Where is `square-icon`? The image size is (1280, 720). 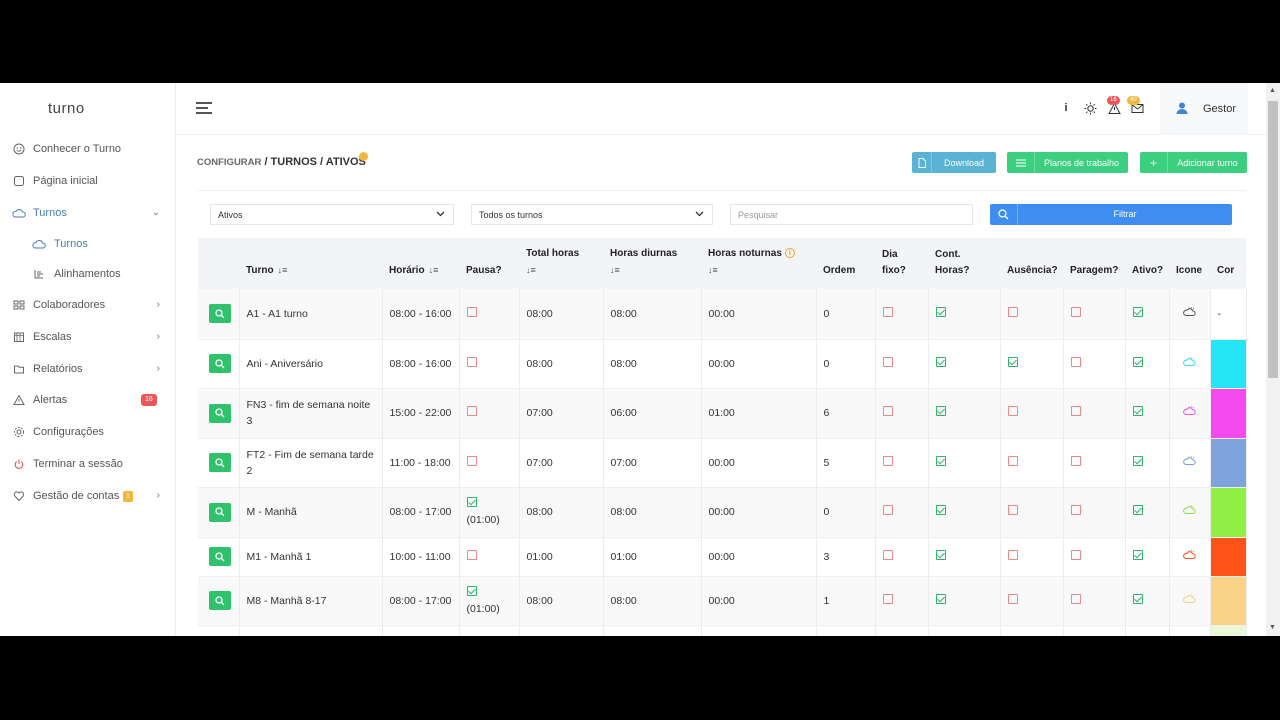 square-icon is located at coordinates (19, 181).